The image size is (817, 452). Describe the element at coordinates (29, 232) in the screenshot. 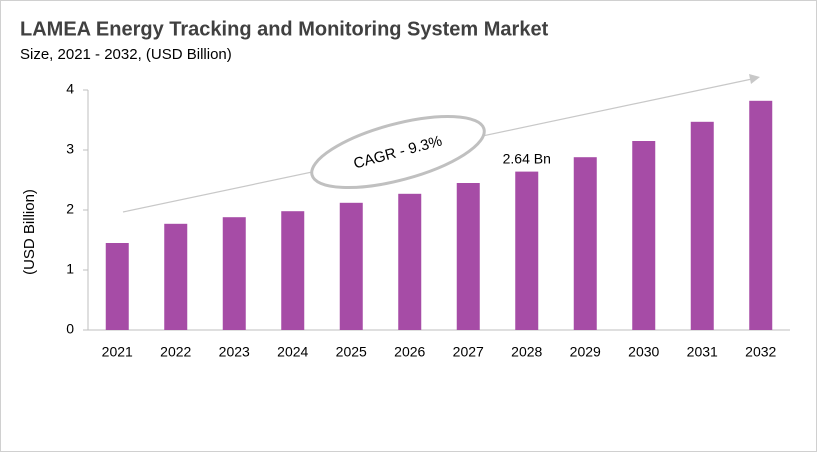

I see `y-axis-label: (USD Billion)` at that location.